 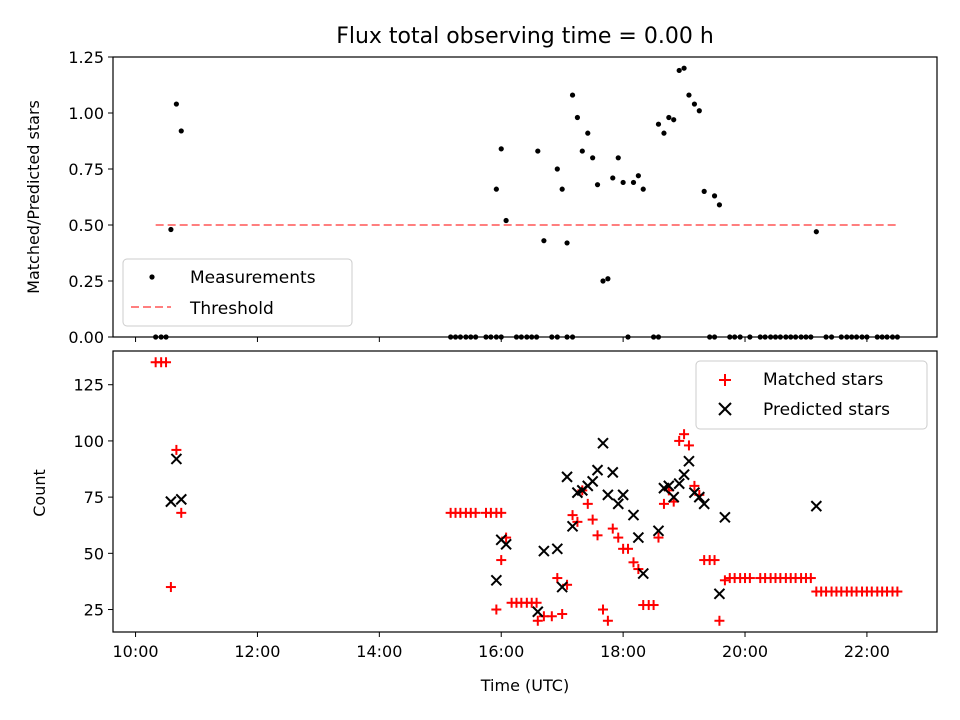 What do you see at coordinates (88, 385) in the screenshot?
I see `bottom-y-tick-label: 125` at bounding box center [88, 385].